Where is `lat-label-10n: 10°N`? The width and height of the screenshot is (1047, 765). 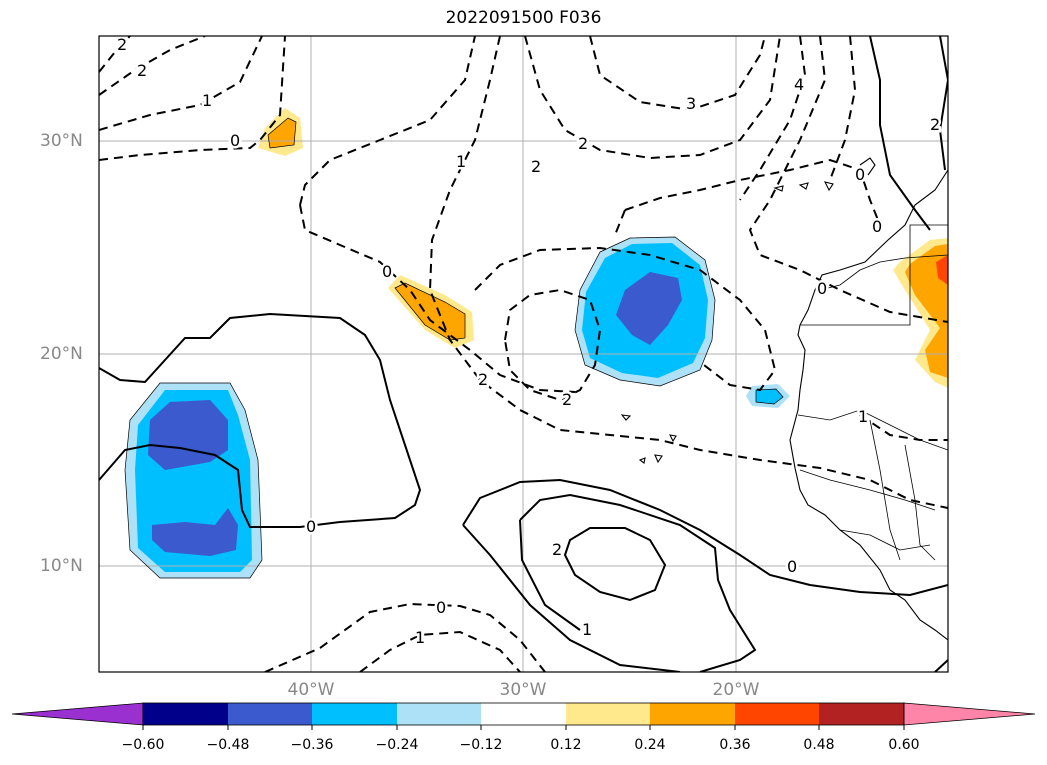 lat-label-10n: 10°N is located at coordinates (61, 566).